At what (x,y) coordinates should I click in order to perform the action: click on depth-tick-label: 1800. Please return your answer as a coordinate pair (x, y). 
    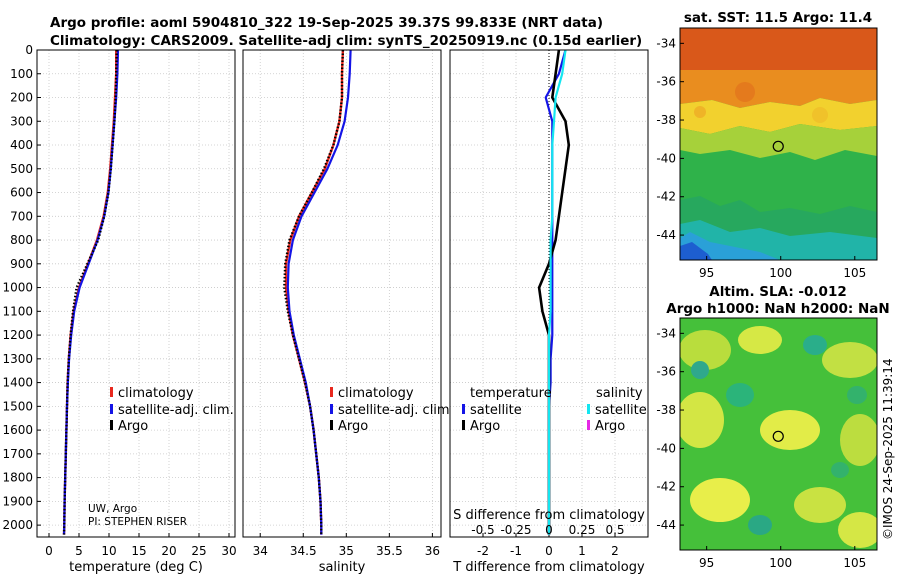
    Looking at the image, I should click on (17, 478).